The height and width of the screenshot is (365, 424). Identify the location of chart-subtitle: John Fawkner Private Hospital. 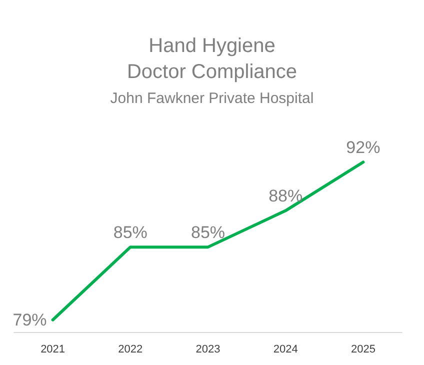
(212, 98).